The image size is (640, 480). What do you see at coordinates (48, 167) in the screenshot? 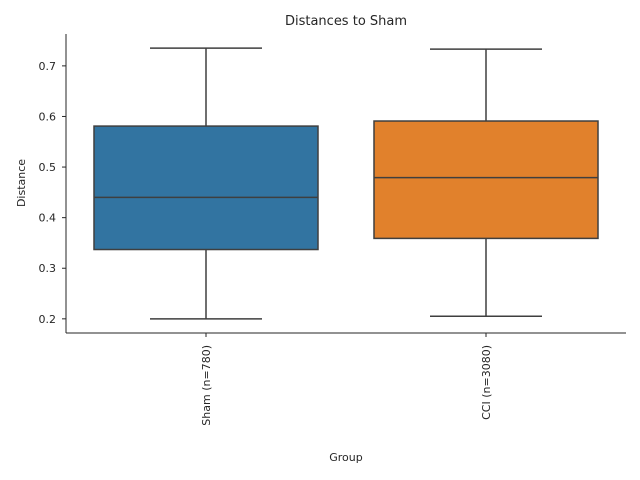
I see `y-tick-label: 0.5` at bounding box center [48, 167].